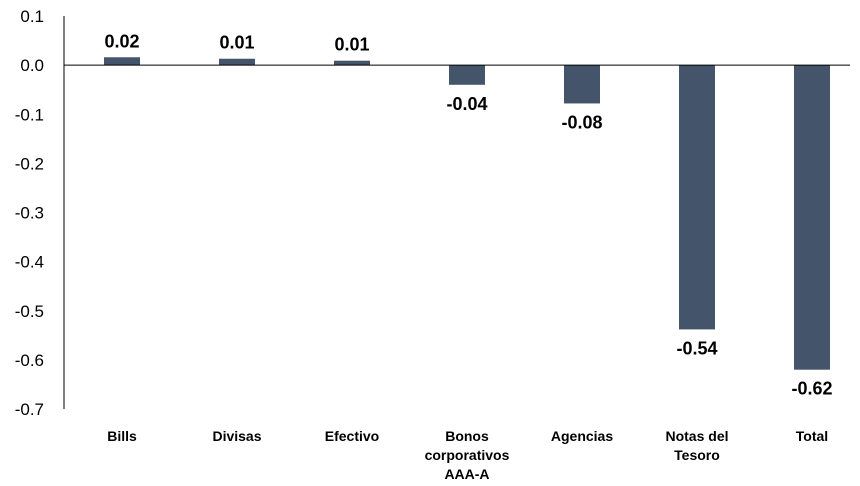 The width and height of the screenshot is (860, 486). I want to click on data-label: -0.08, so click(581, 122).